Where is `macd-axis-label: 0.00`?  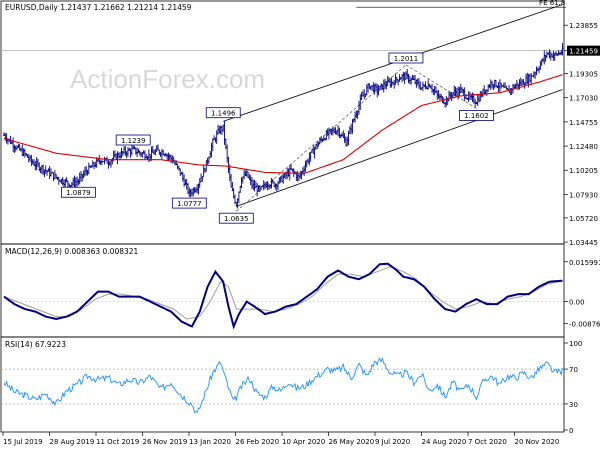
macd-axis-label: 0.00 is located at coordinates (577, 303).